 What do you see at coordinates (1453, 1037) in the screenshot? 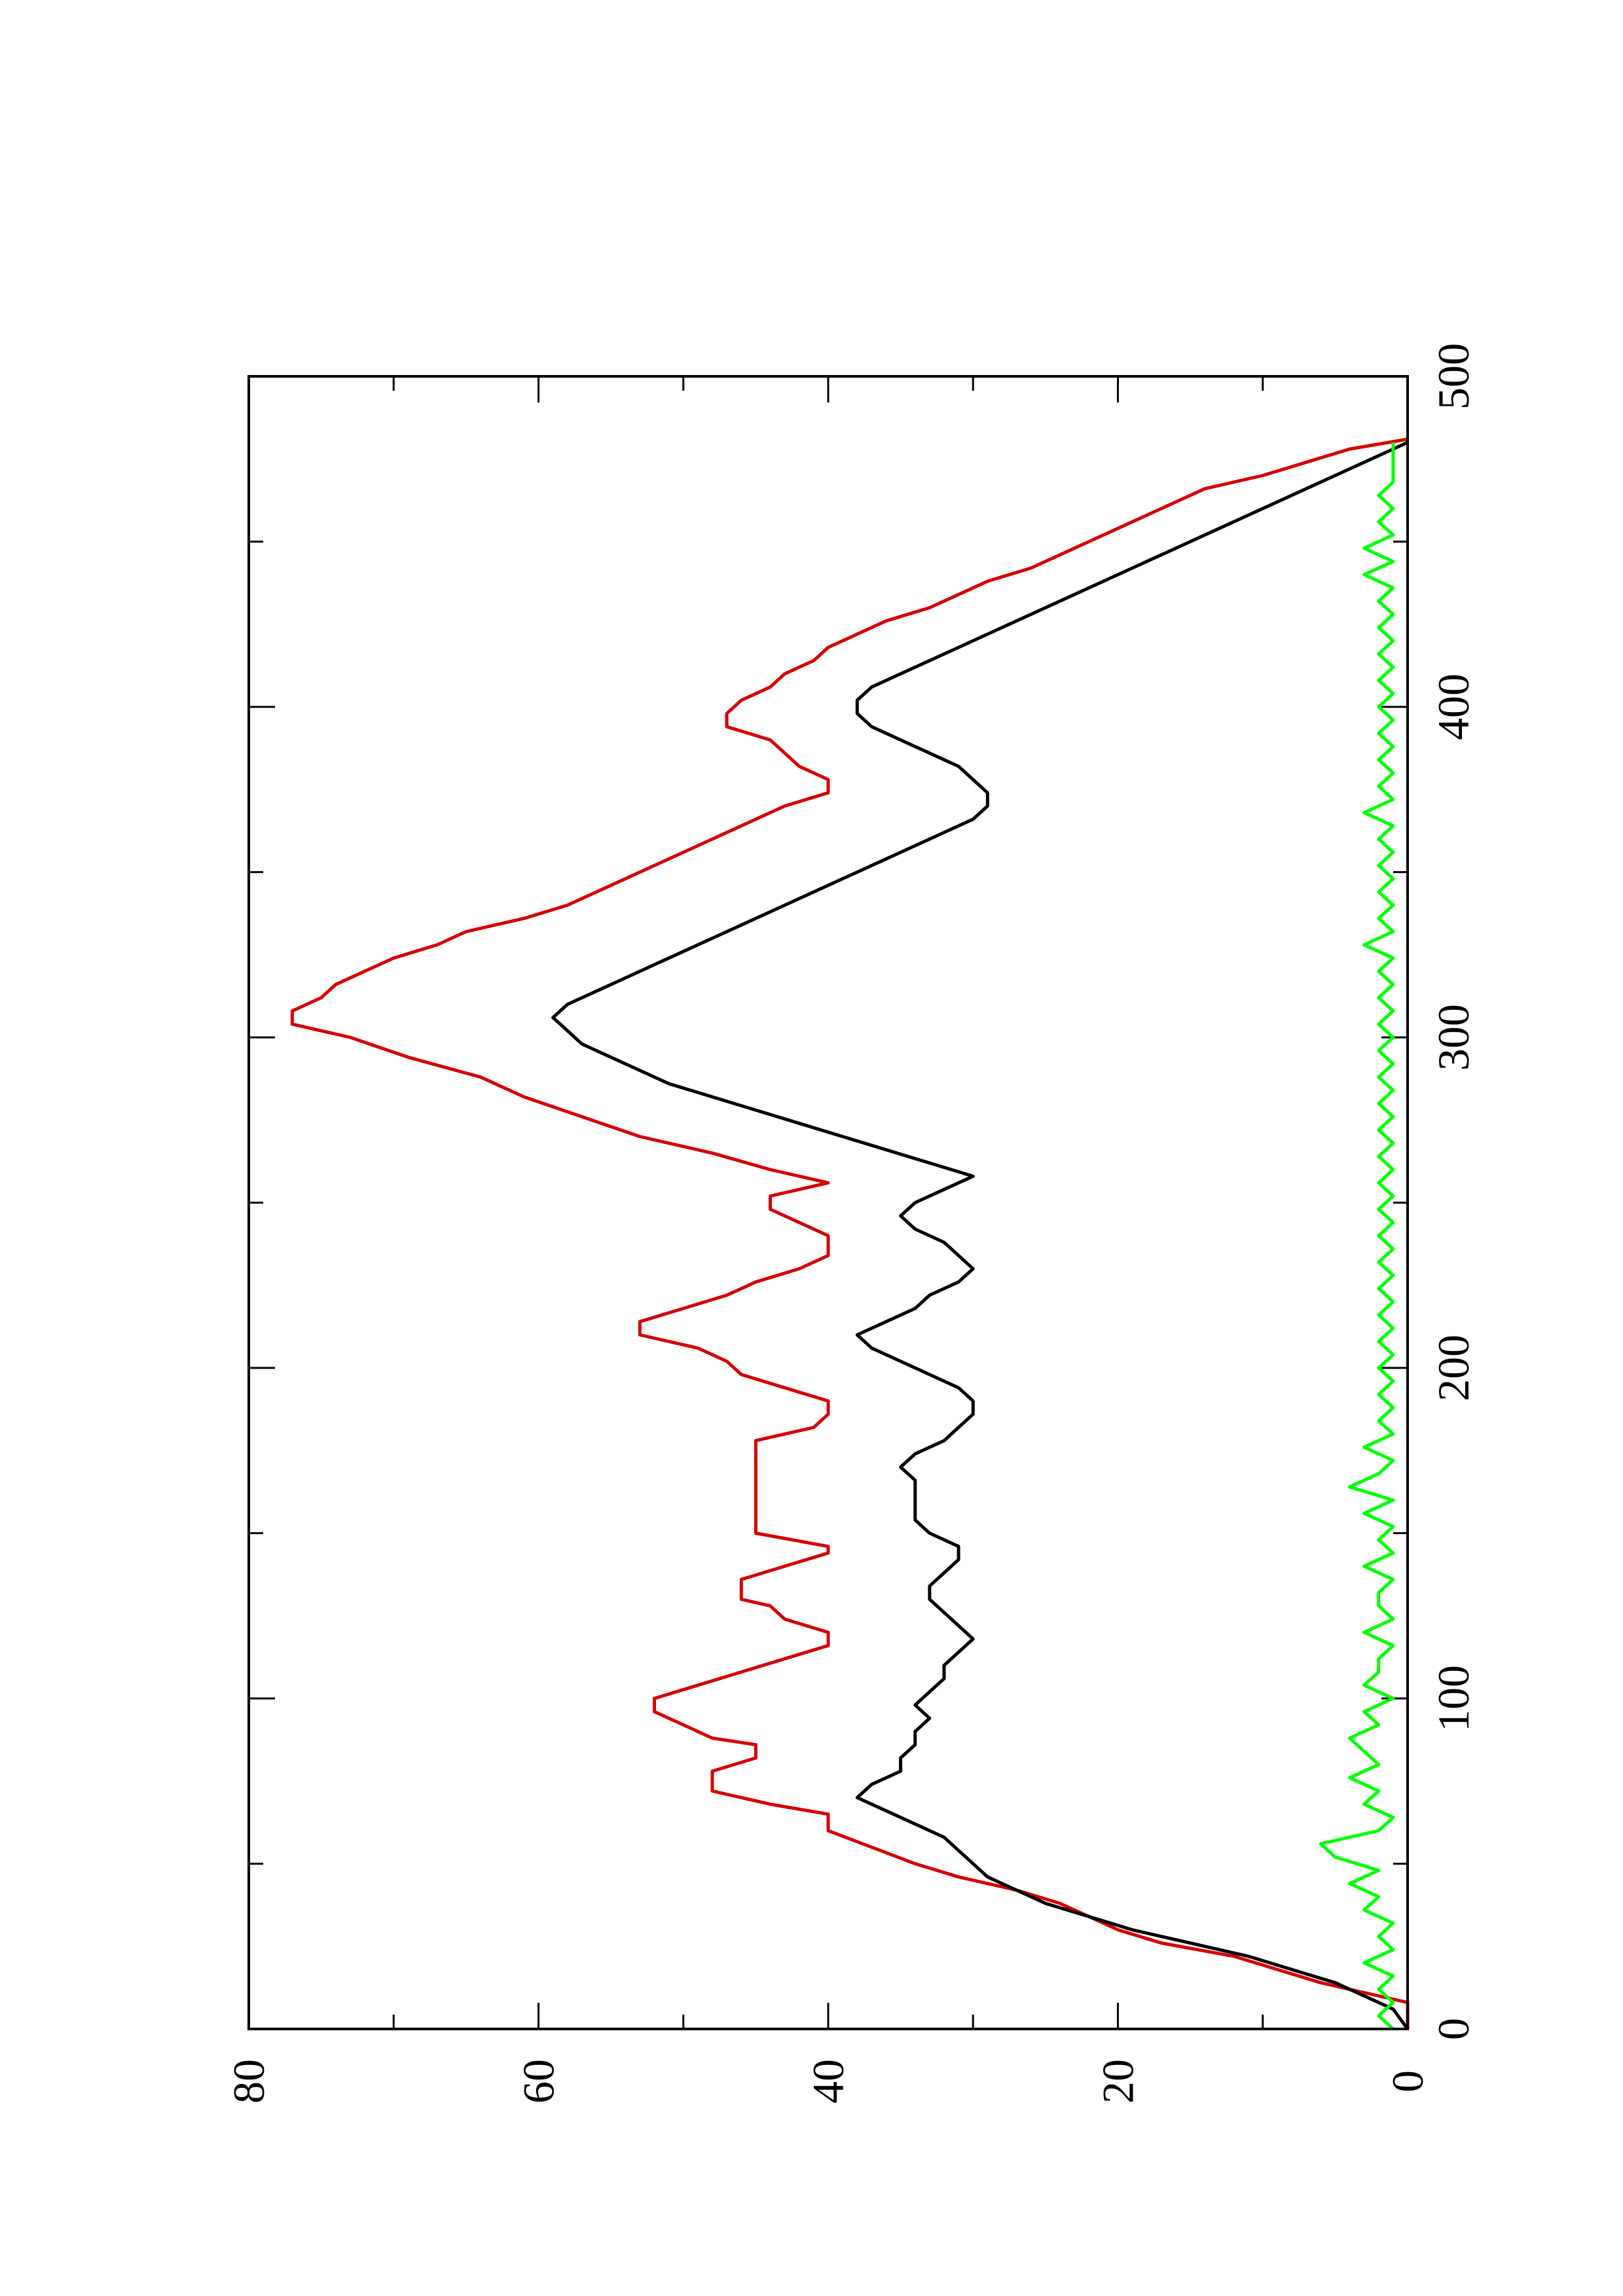
I see `x-tick-label: 300` at bounding box center [1453, 1037].